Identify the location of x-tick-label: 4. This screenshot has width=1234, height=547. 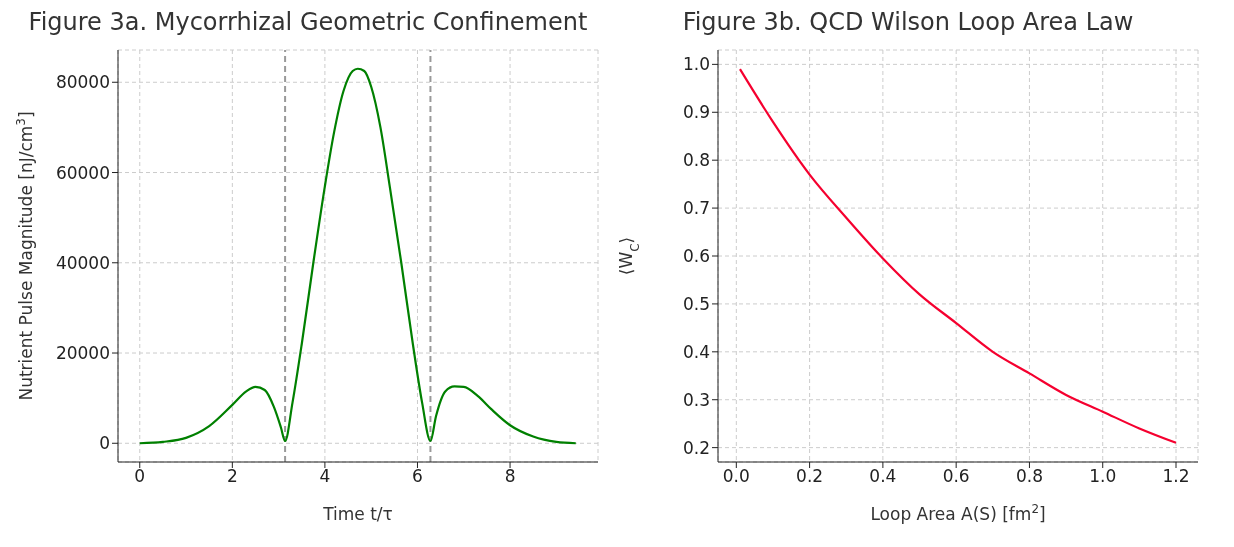
(325, 476).